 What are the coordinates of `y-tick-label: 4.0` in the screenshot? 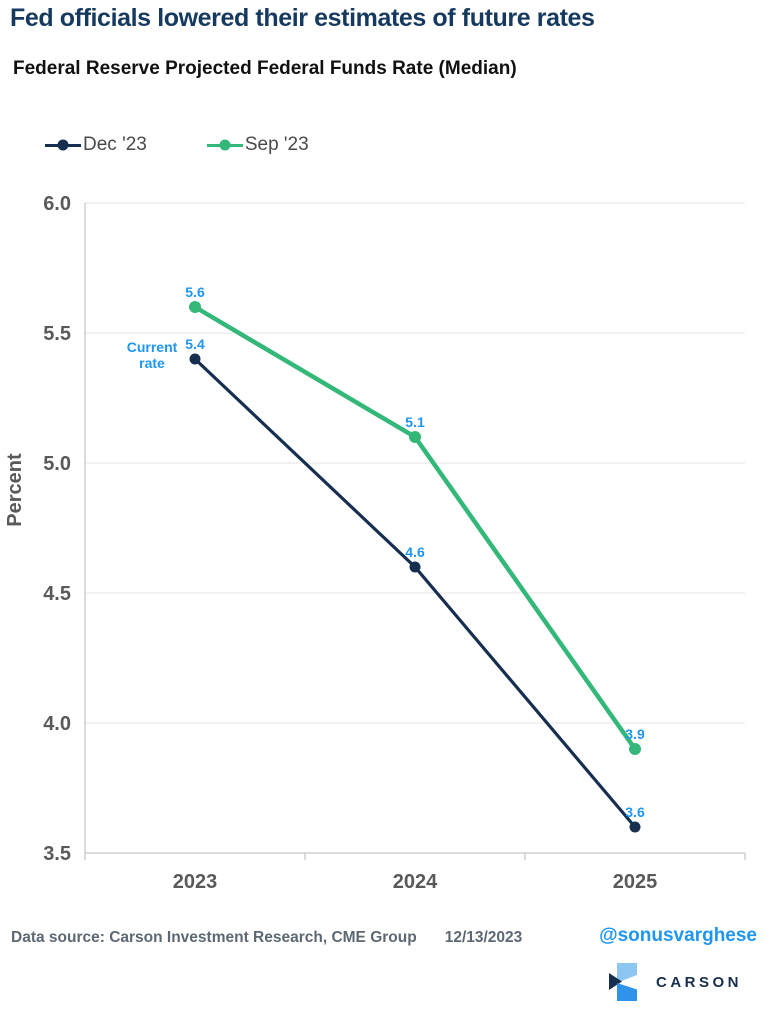 It's located at (57, 724).